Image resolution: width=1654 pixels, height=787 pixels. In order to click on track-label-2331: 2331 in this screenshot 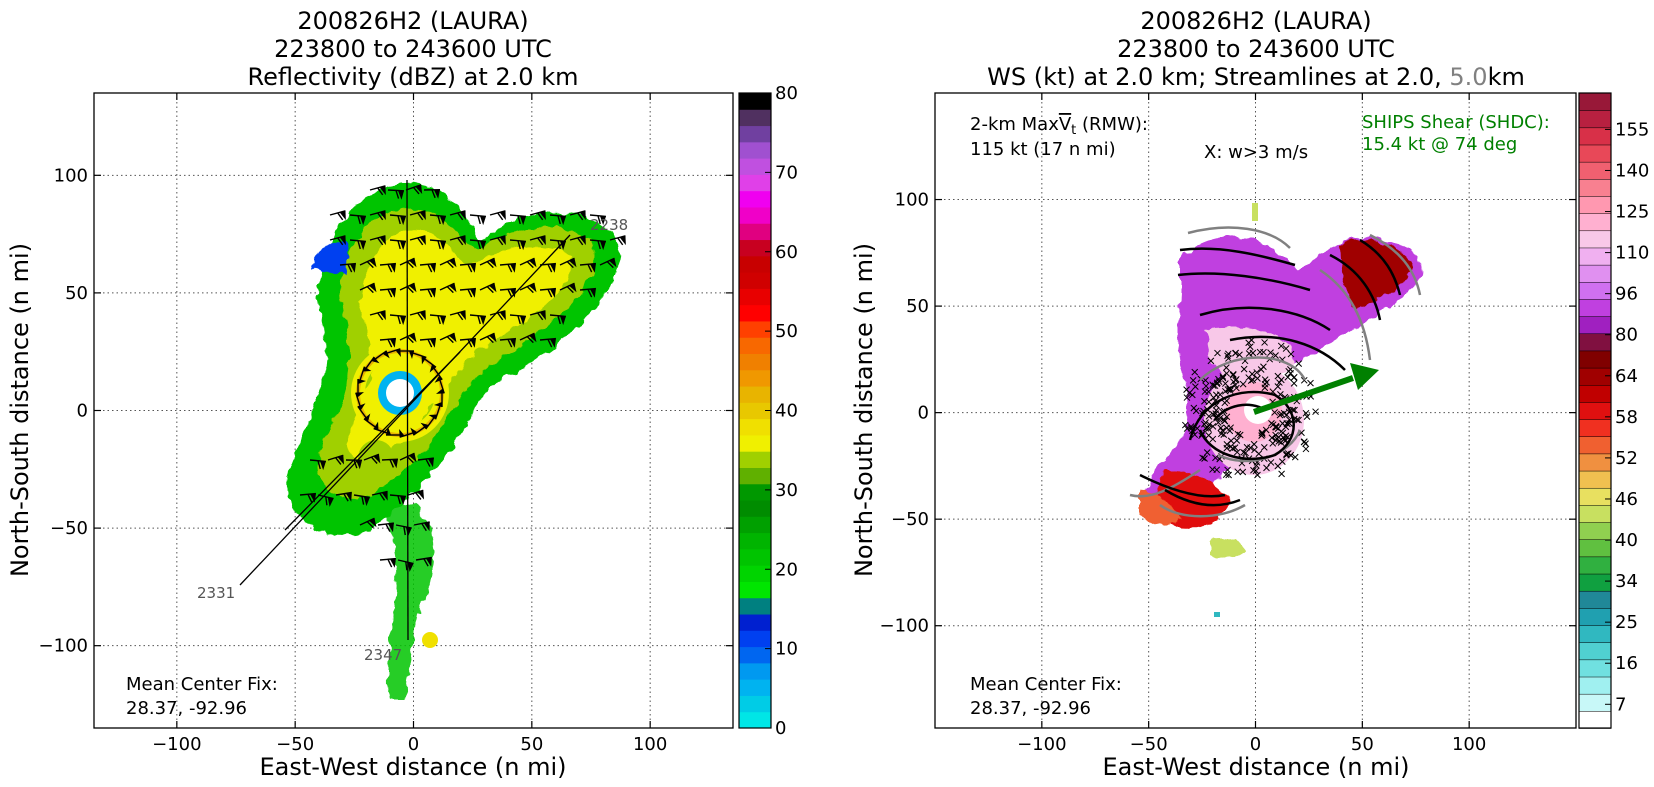, I will do `click(216, 593)`.